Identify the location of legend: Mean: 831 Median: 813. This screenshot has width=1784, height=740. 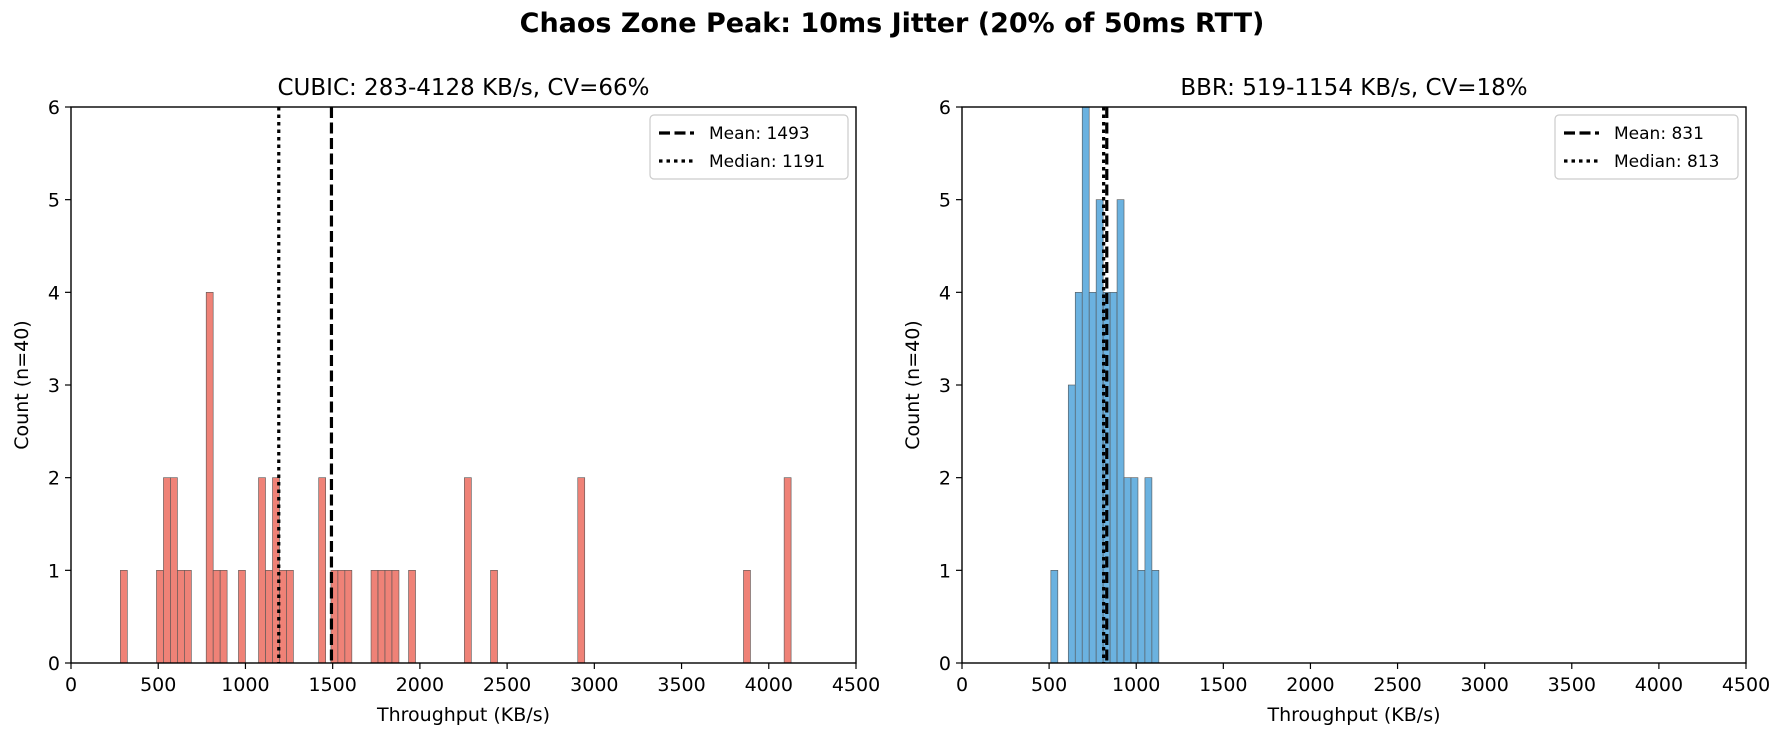
(1646, 147).